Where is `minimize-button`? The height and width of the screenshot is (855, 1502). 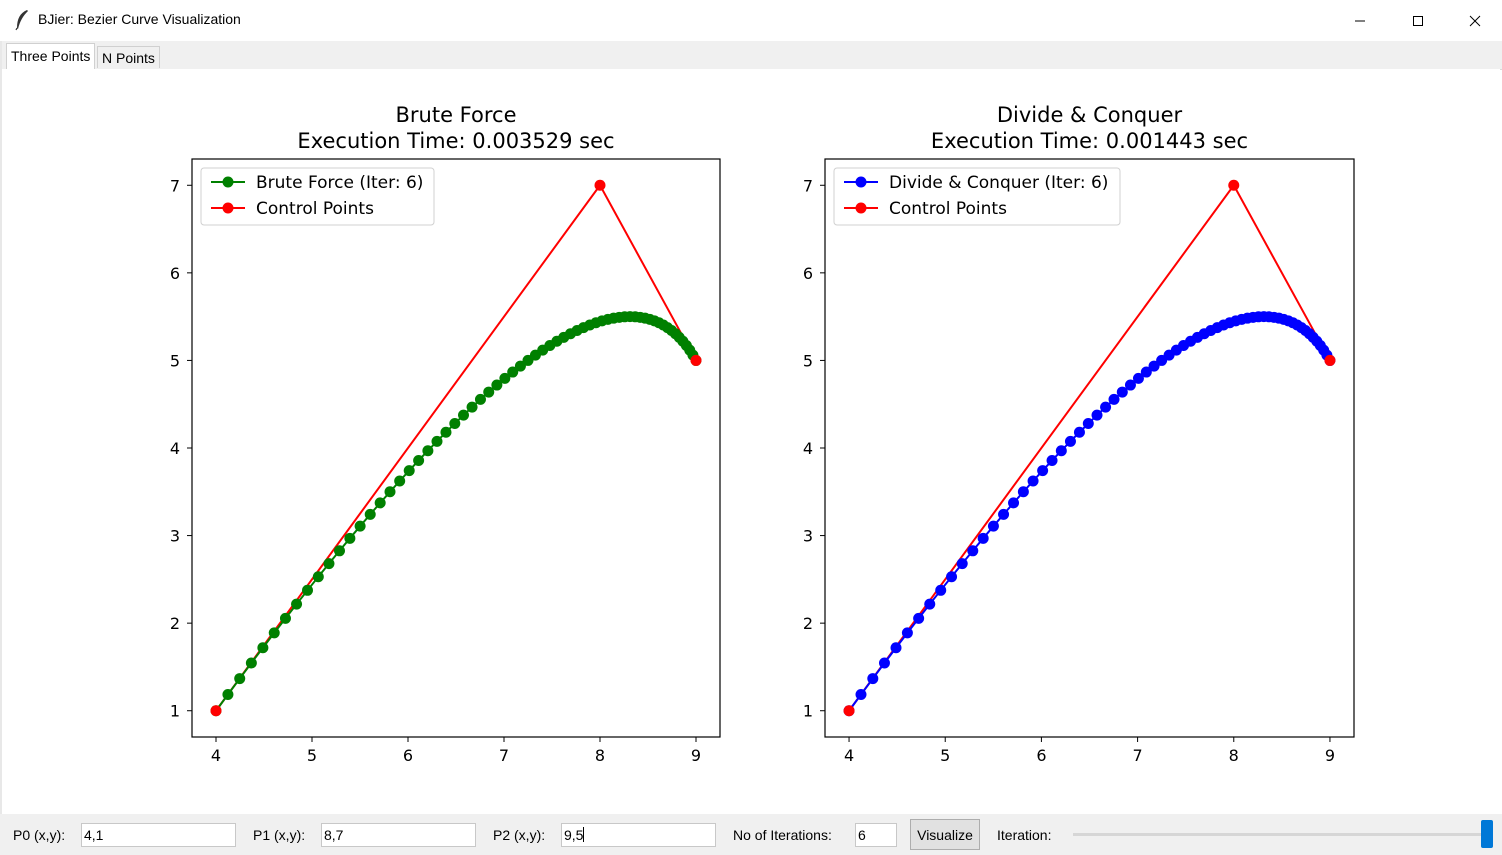
minimize-button is located at coordinates (1360, 20).